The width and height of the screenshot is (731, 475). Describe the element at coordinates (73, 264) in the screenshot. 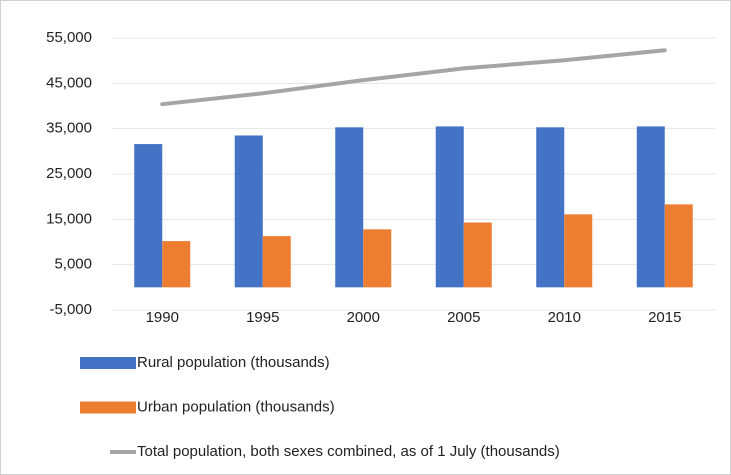

I see `y-tick-label: 5,000` at that location.